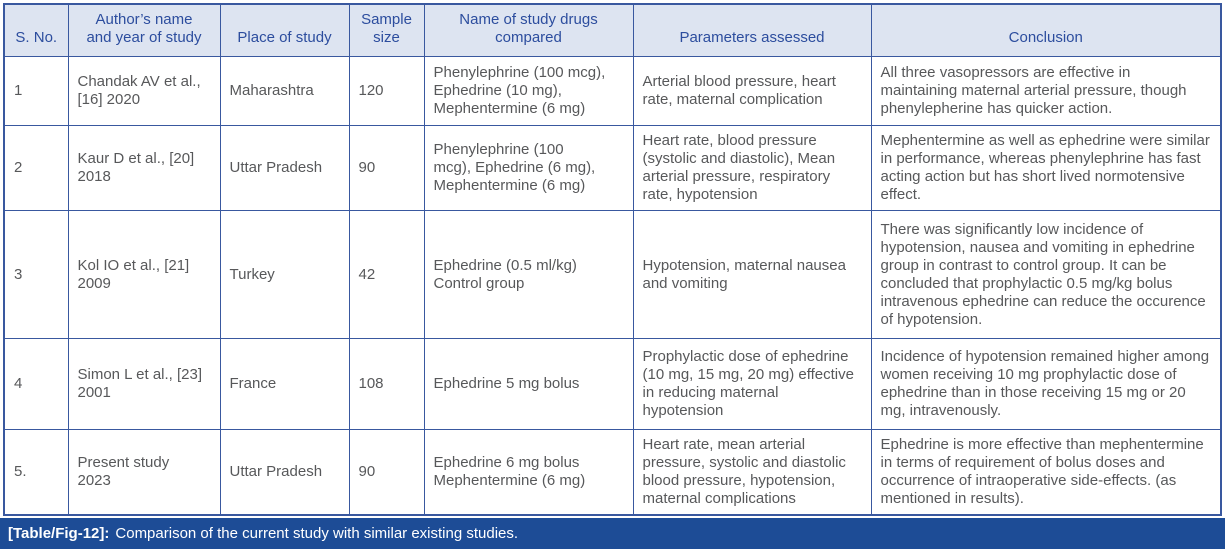  What do you see at coordinates (284, 384) in the screenshot?
I see `cell-place: France` at bounding box center [284, 384].